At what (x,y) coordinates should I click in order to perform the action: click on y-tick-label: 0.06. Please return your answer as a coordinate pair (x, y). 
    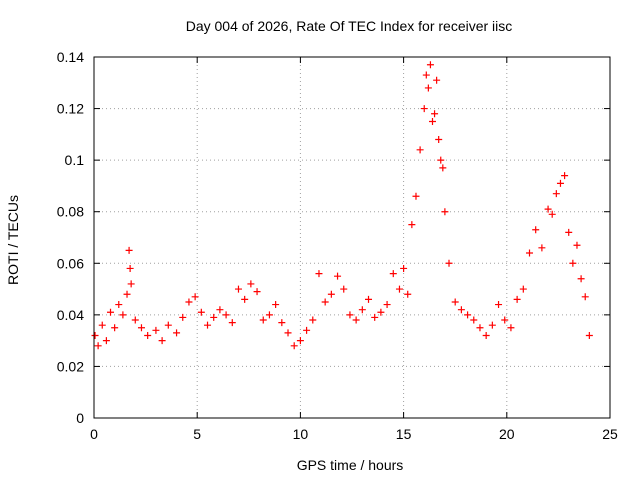
    Looking at the image, I should click on (70, 263).